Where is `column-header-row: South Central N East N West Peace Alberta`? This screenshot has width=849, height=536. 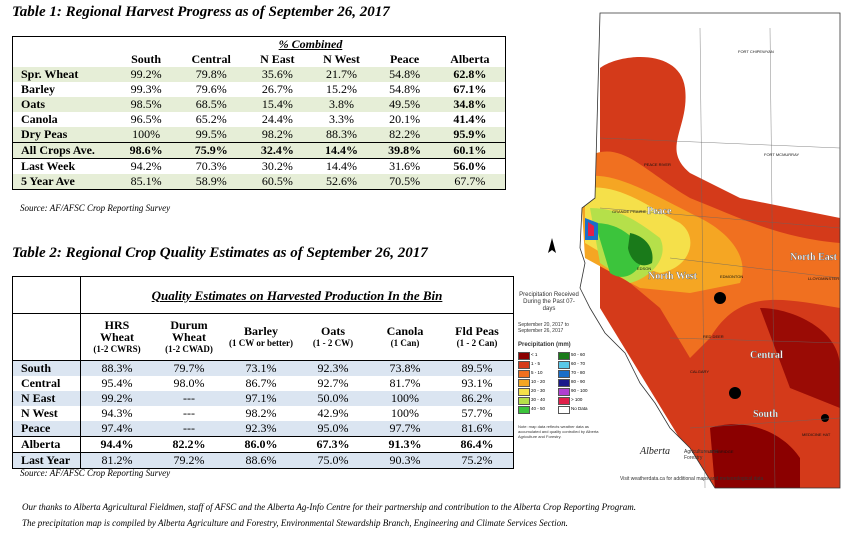
column-header-row: South Central N East N West Peace Alberta is located at coordinates (259, 59).